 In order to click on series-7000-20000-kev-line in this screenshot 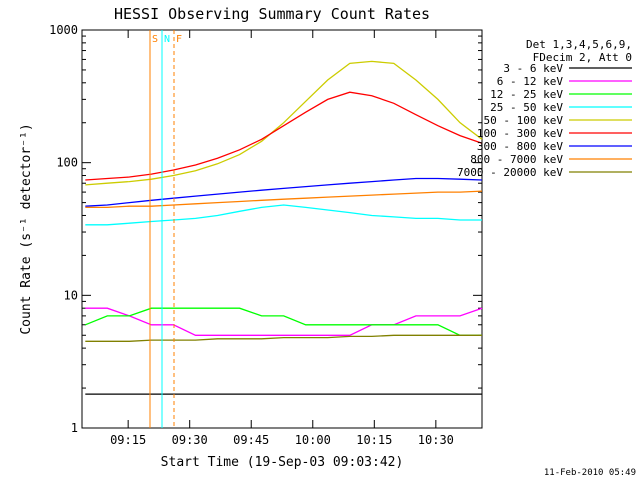, I will do `click(283, 338)`.